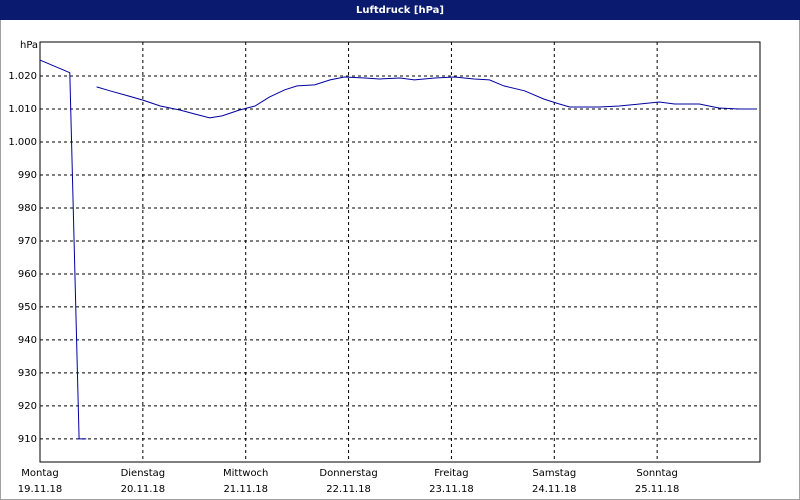  I want to click on x-tick-label: Montag, so click(39, 473).